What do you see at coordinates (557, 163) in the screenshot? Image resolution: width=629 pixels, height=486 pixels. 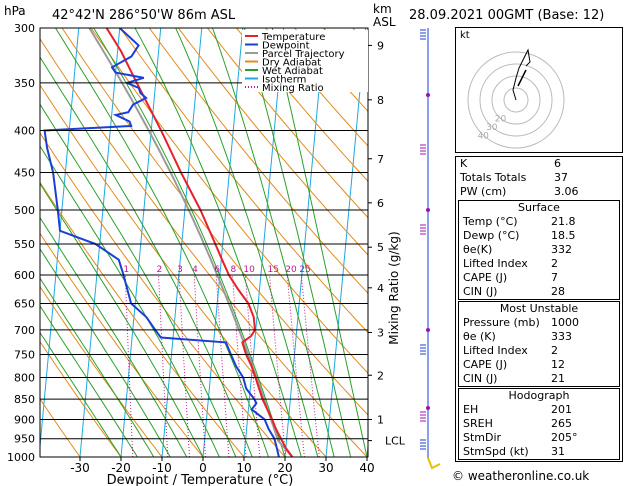 I see `index-value: 6` at bounding box center [557, 163].